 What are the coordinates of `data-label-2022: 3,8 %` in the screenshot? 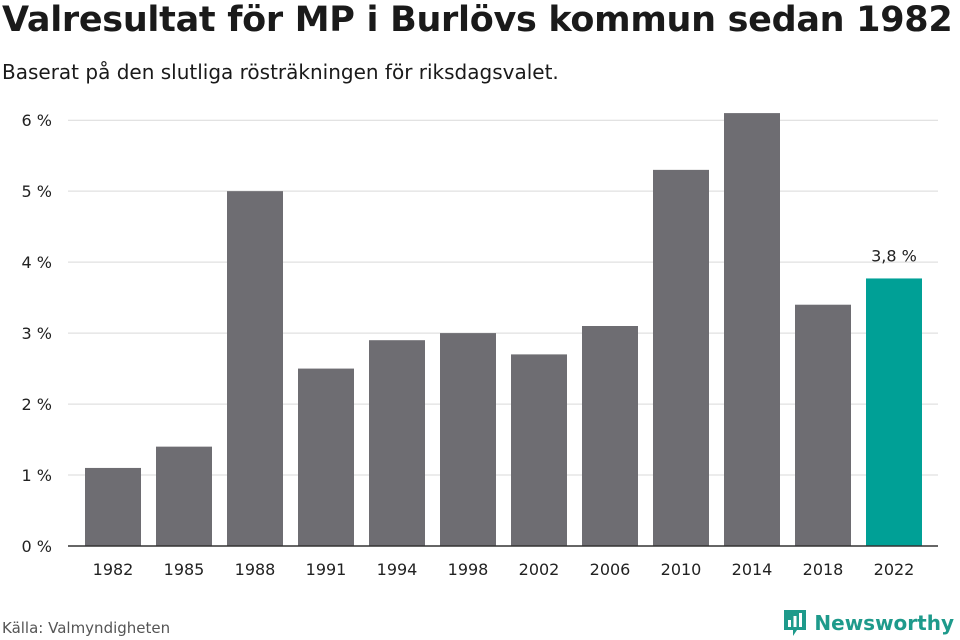 It's located at (894, 255).